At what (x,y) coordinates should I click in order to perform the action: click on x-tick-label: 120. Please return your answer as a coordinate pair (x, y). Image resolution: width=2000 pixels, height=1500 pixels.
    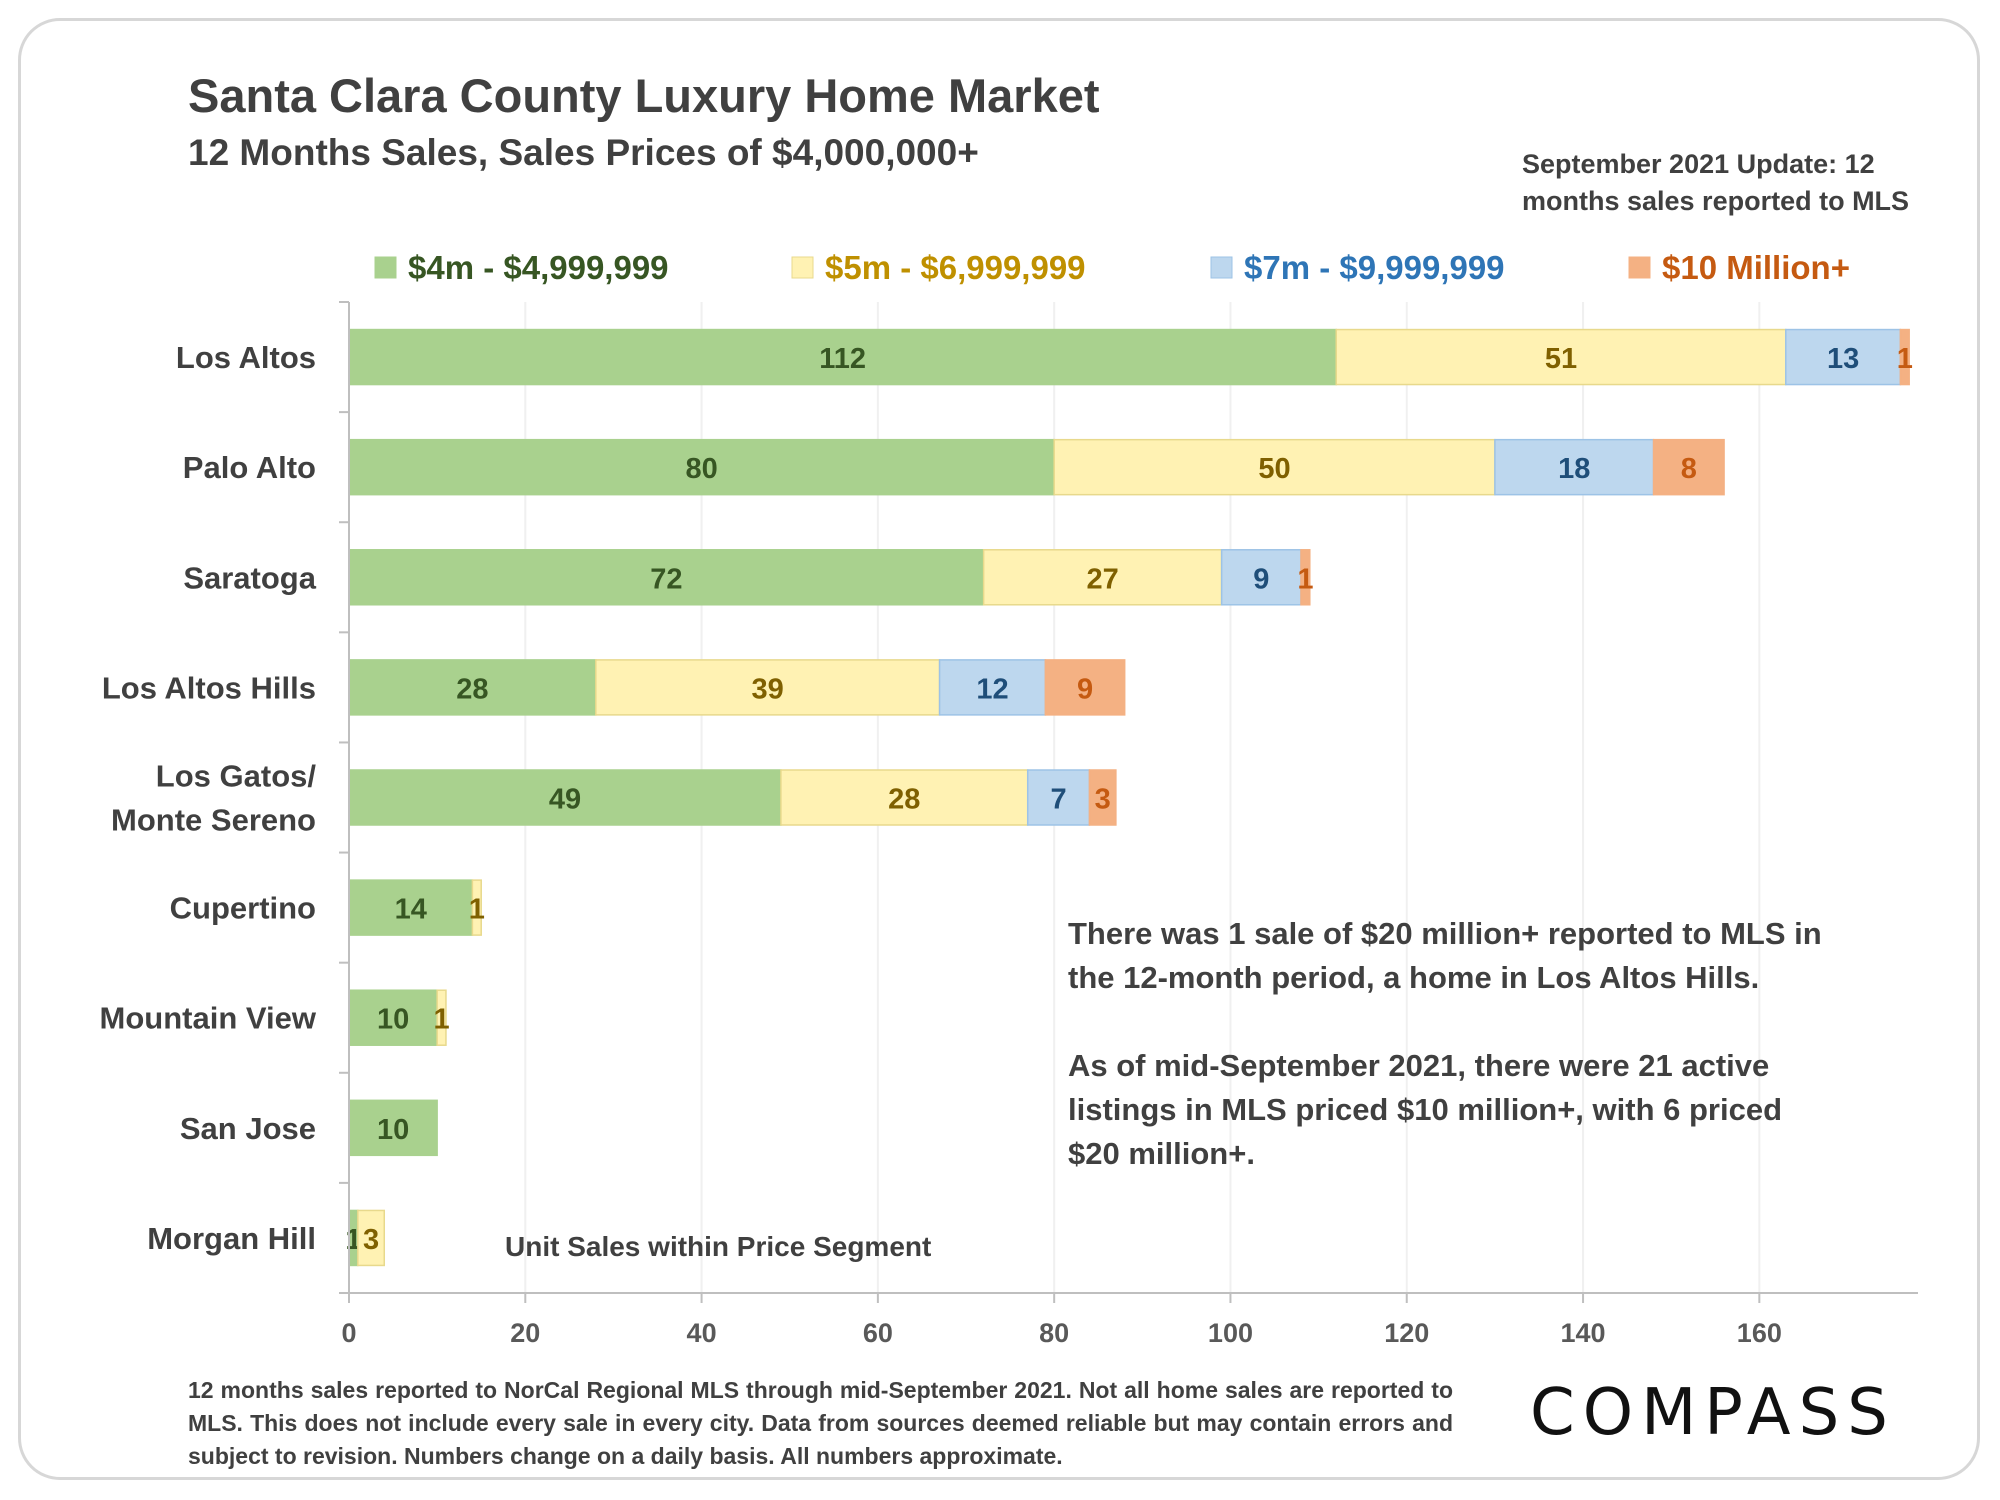
    Looking at the image, I should click on (1406, 1333).